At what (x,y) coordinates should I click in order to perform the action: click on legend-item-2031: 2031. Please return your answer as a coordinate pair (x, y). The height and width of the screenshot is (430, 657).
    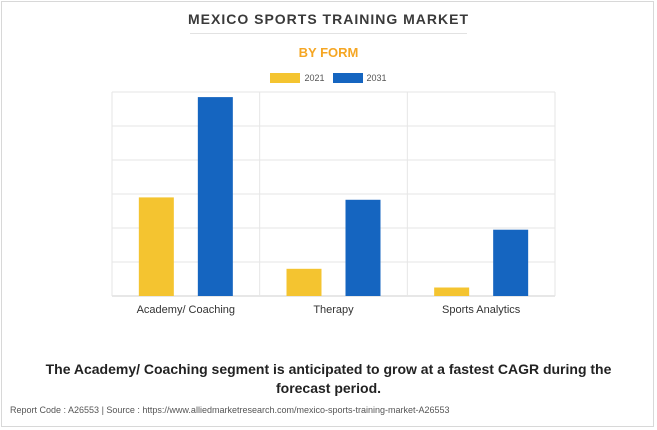
    Looking at the image, I should click on (359, 78).